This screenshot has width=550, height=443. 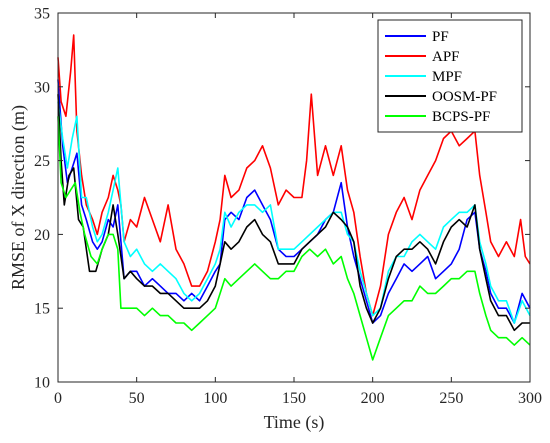 I want to click on x-tick-label: 150, so click(x=294, y=398).